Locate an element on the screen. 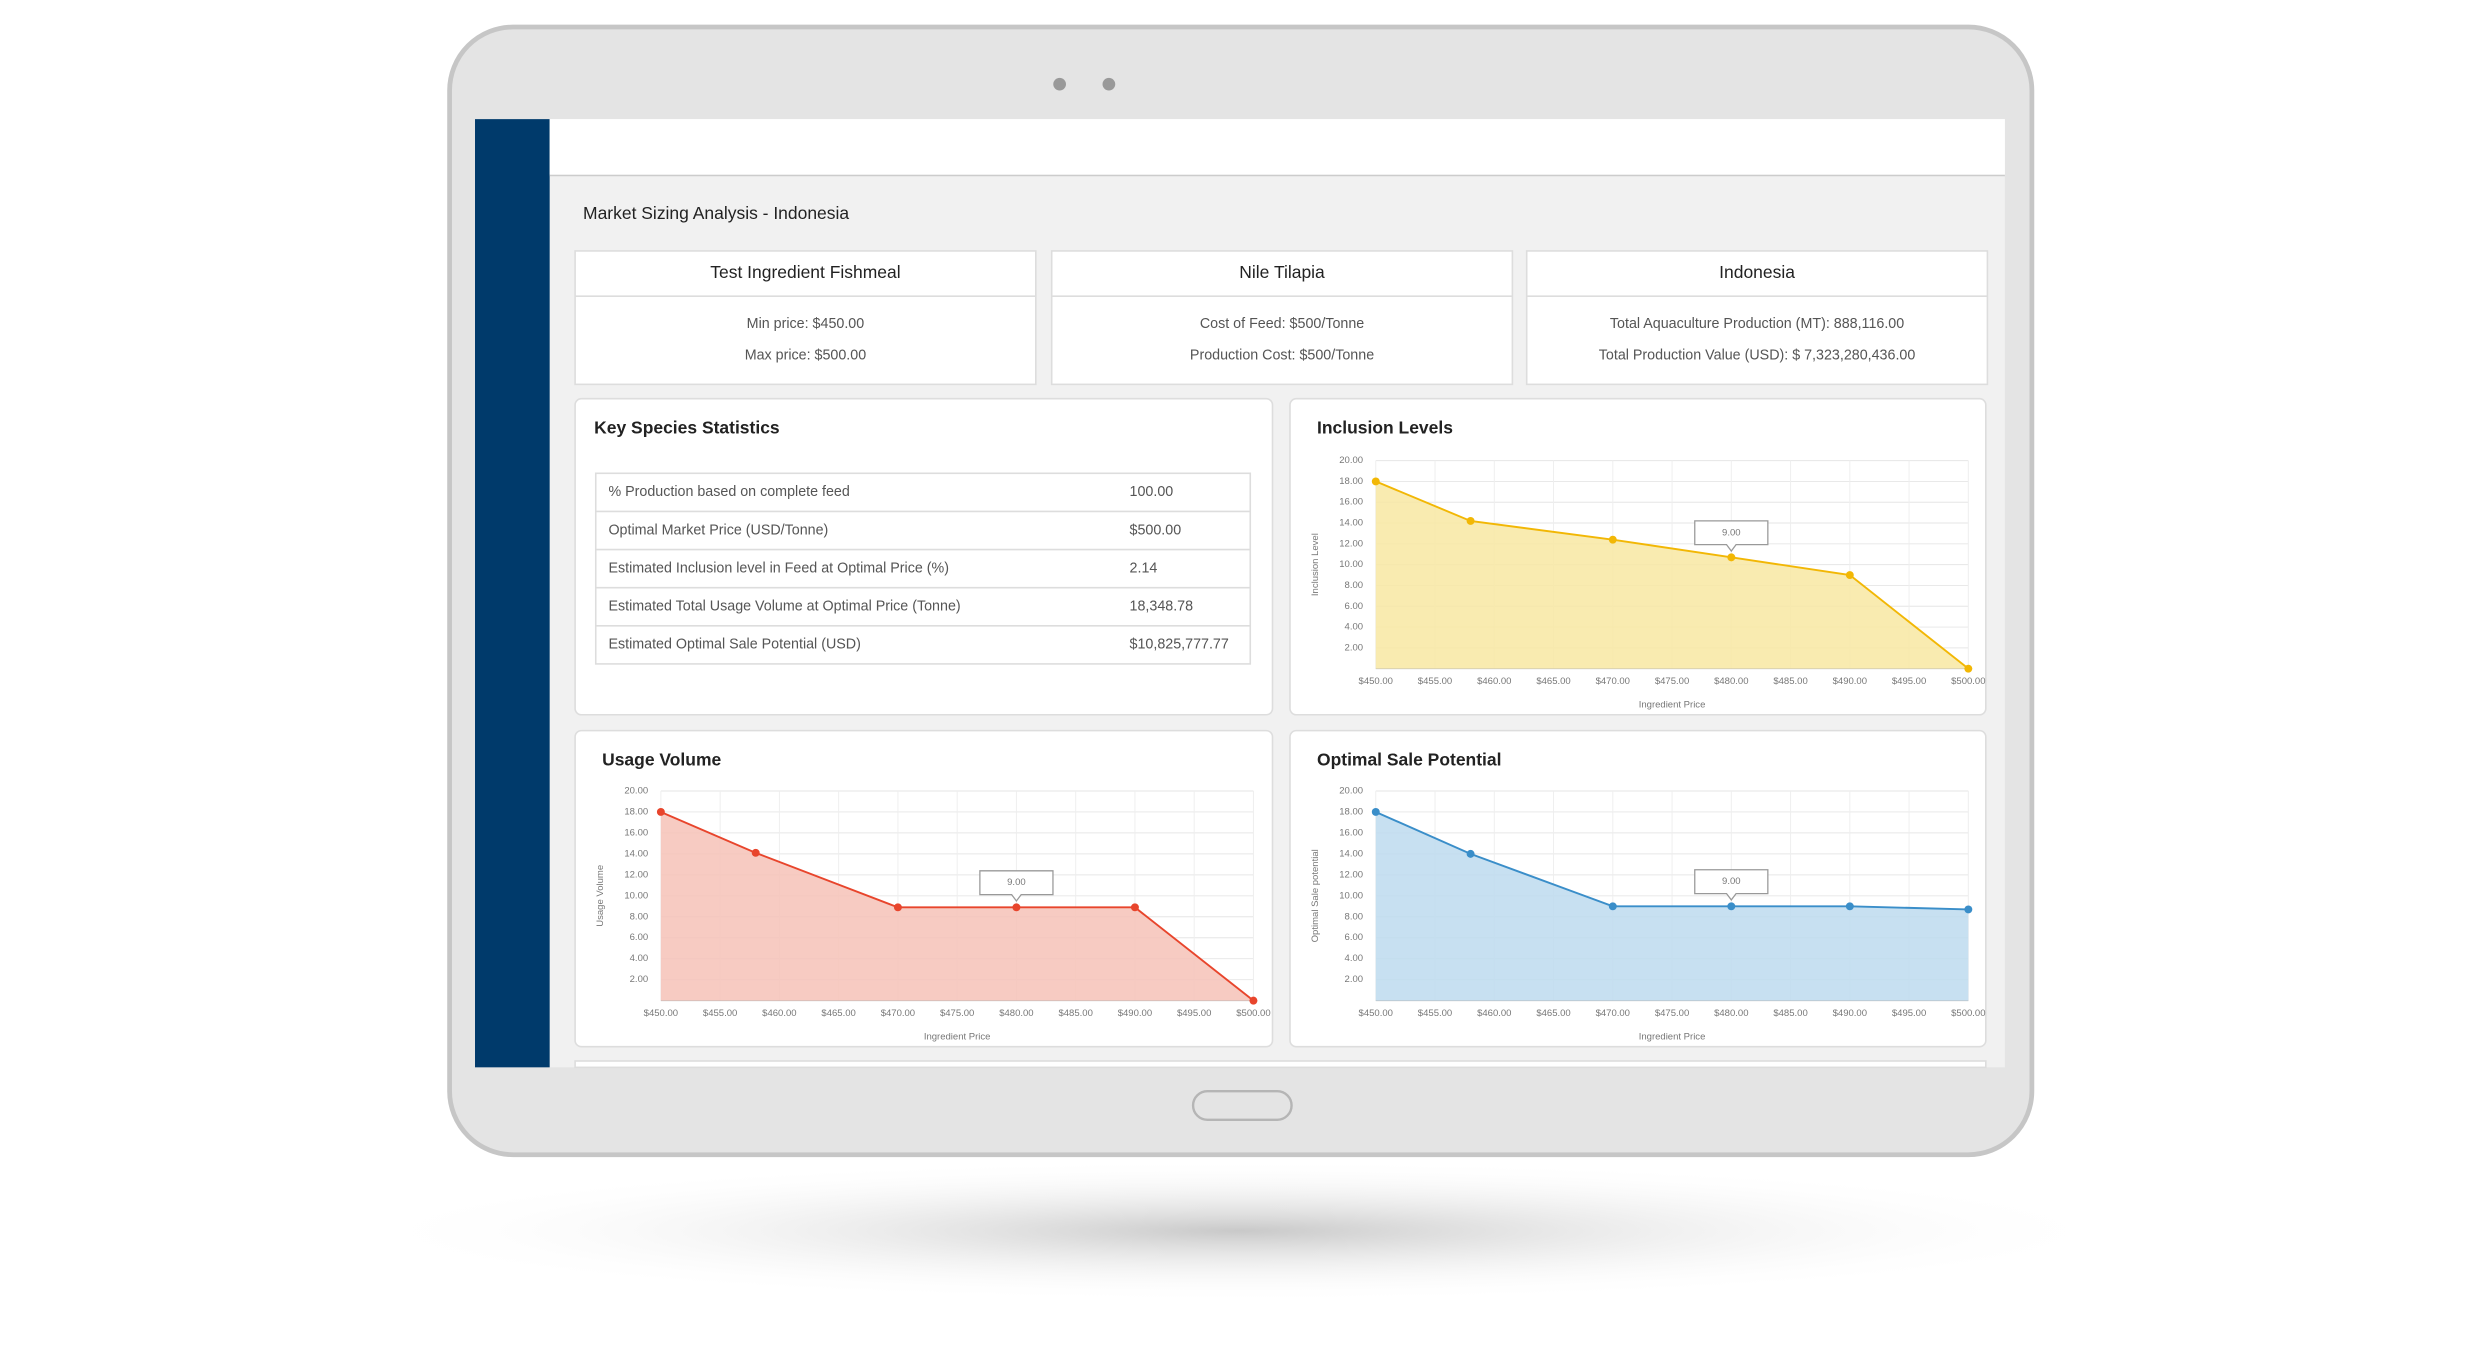  y-axis-label: Usage Volume is located at coordinates (600, 896).